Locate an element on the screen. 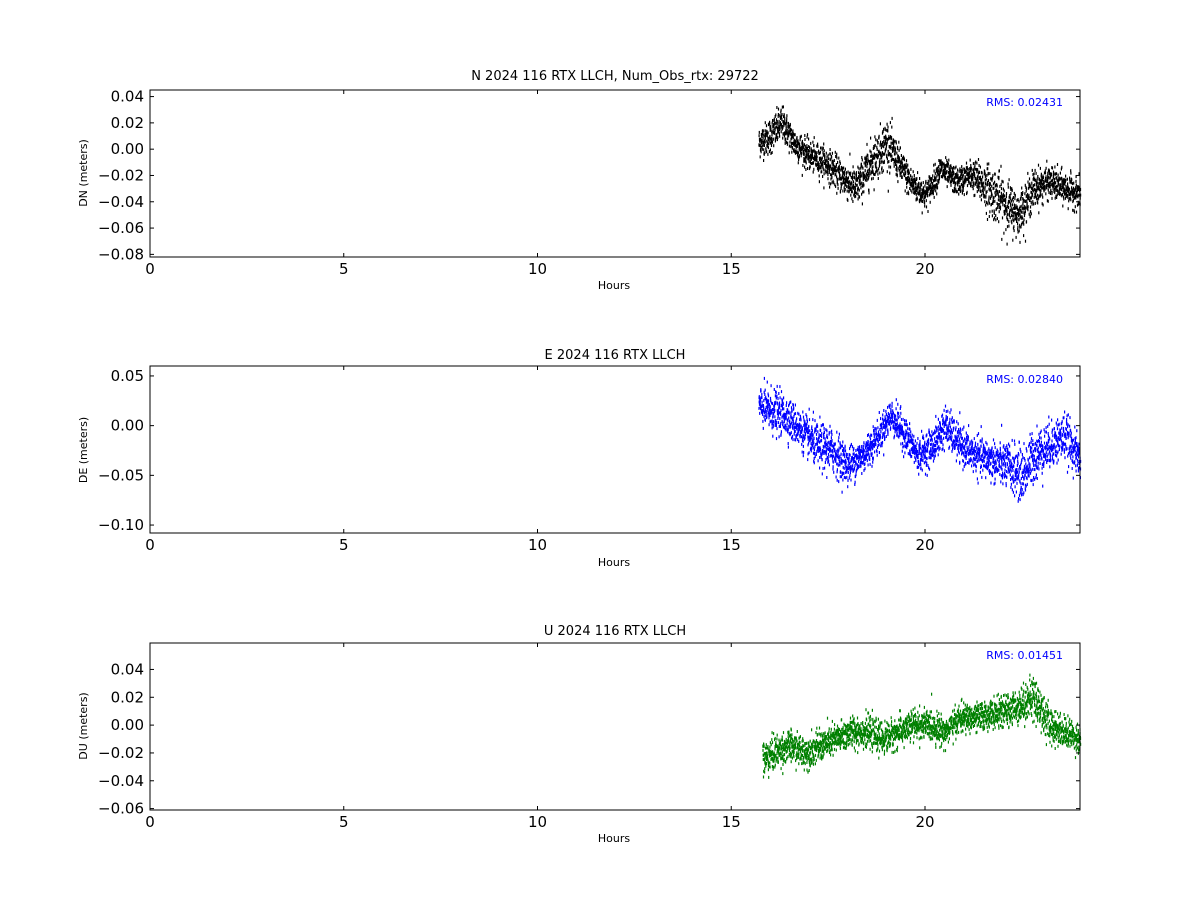 Image resolution: width=1200 pixels, height=900 pixels. y-tick-label: −0.08 is located at coordinates (121, 254).